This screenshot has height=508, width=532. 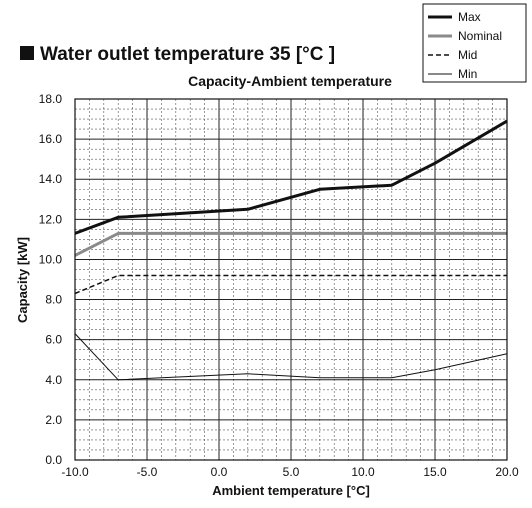 I want to click on y-tick-label: 2.0, so click(x=53, y=420).